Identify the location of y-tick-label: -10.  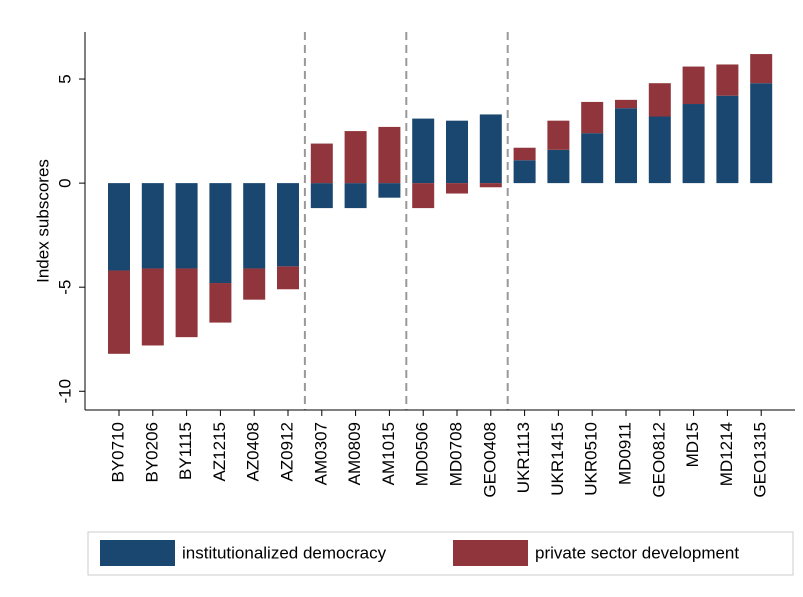
(64, 391).